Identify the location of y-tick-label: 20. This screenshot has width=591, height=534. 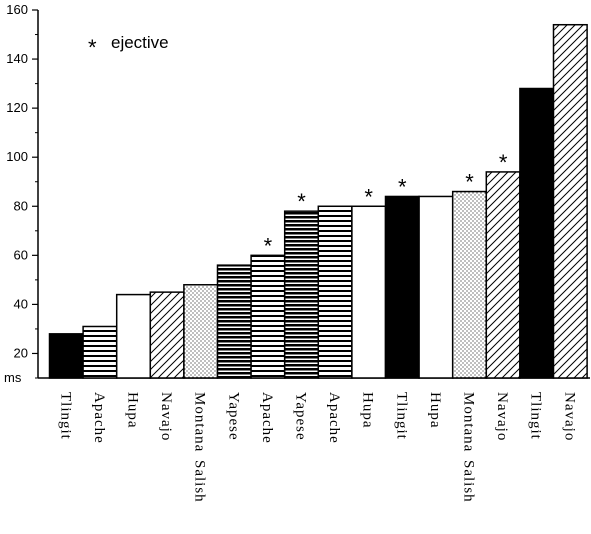
(21, 352).